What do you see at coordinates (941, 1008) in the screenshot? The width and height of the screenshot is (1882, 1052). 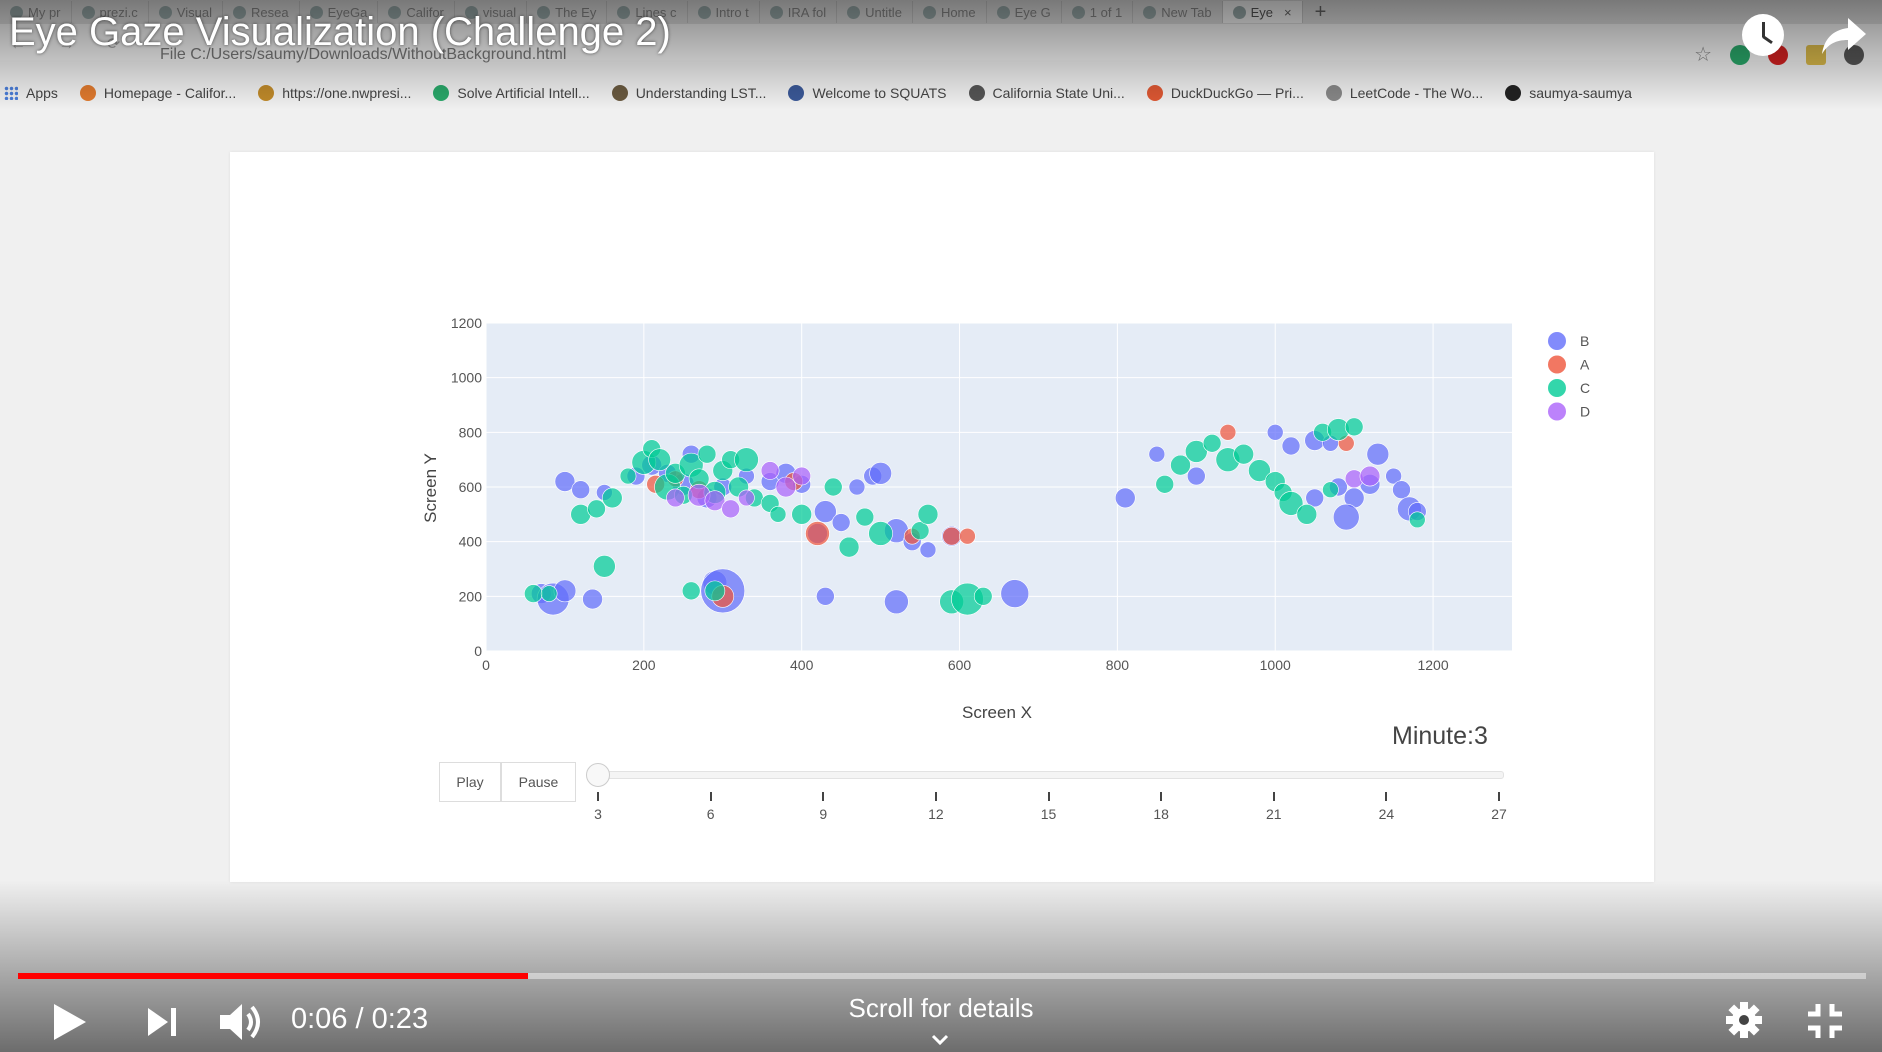 I see `scroll-for-details-hint: Scroll for details` at bounding box center [941, 1008].